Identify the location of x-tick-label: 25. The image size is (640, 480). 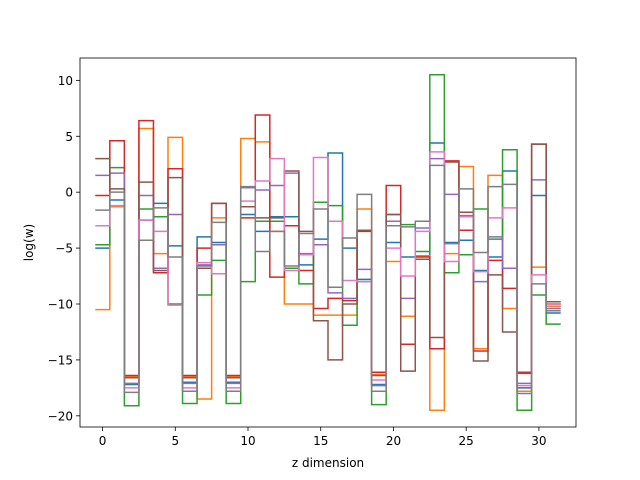
(466, 441).